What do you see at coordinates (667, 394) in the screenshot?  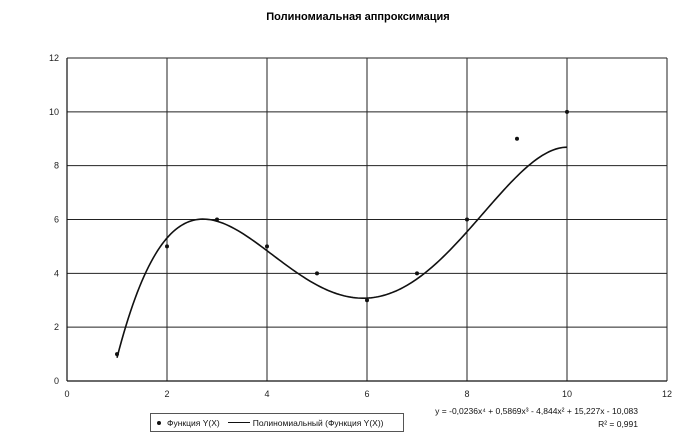 I see `x-tick-label-6: 12` at bounding box center [667, 394].